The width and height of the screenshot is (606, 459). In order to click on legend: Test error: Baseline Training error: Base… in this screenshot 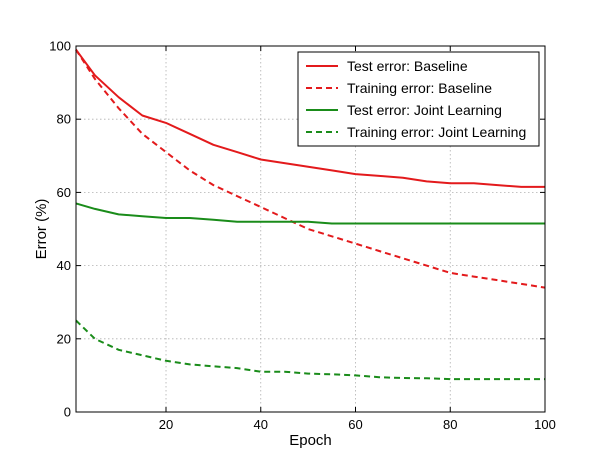, I will do `click(418, 99)`.